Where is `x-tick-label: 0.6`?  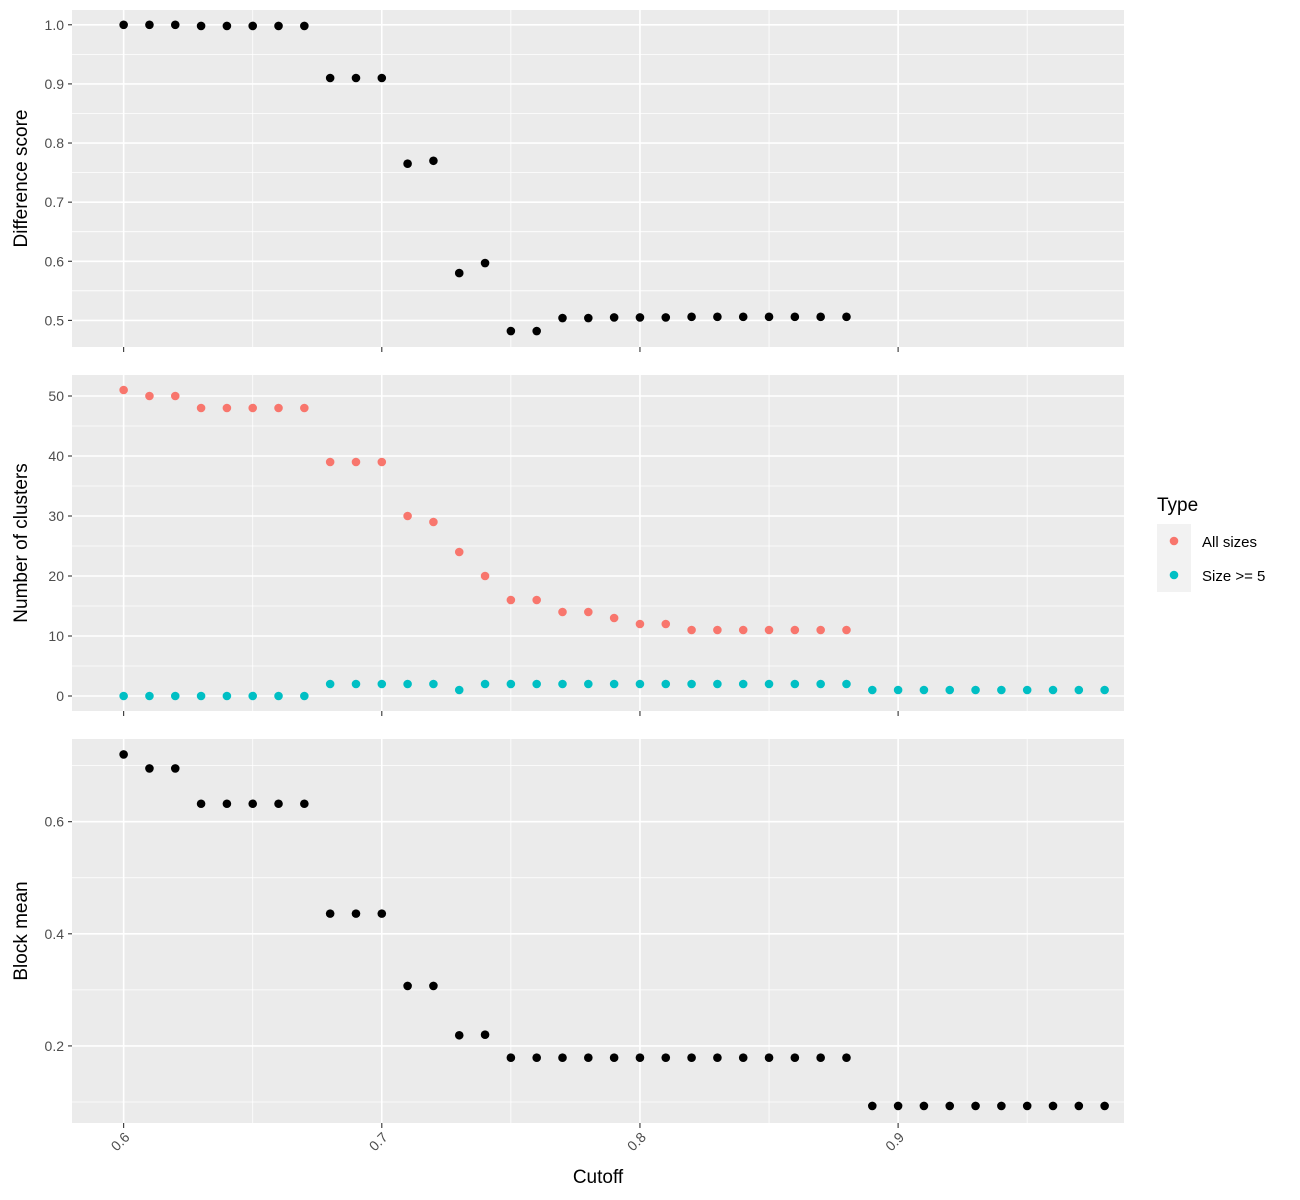
x-tick-label: 0.6 is located at coordinates (120, 1141).